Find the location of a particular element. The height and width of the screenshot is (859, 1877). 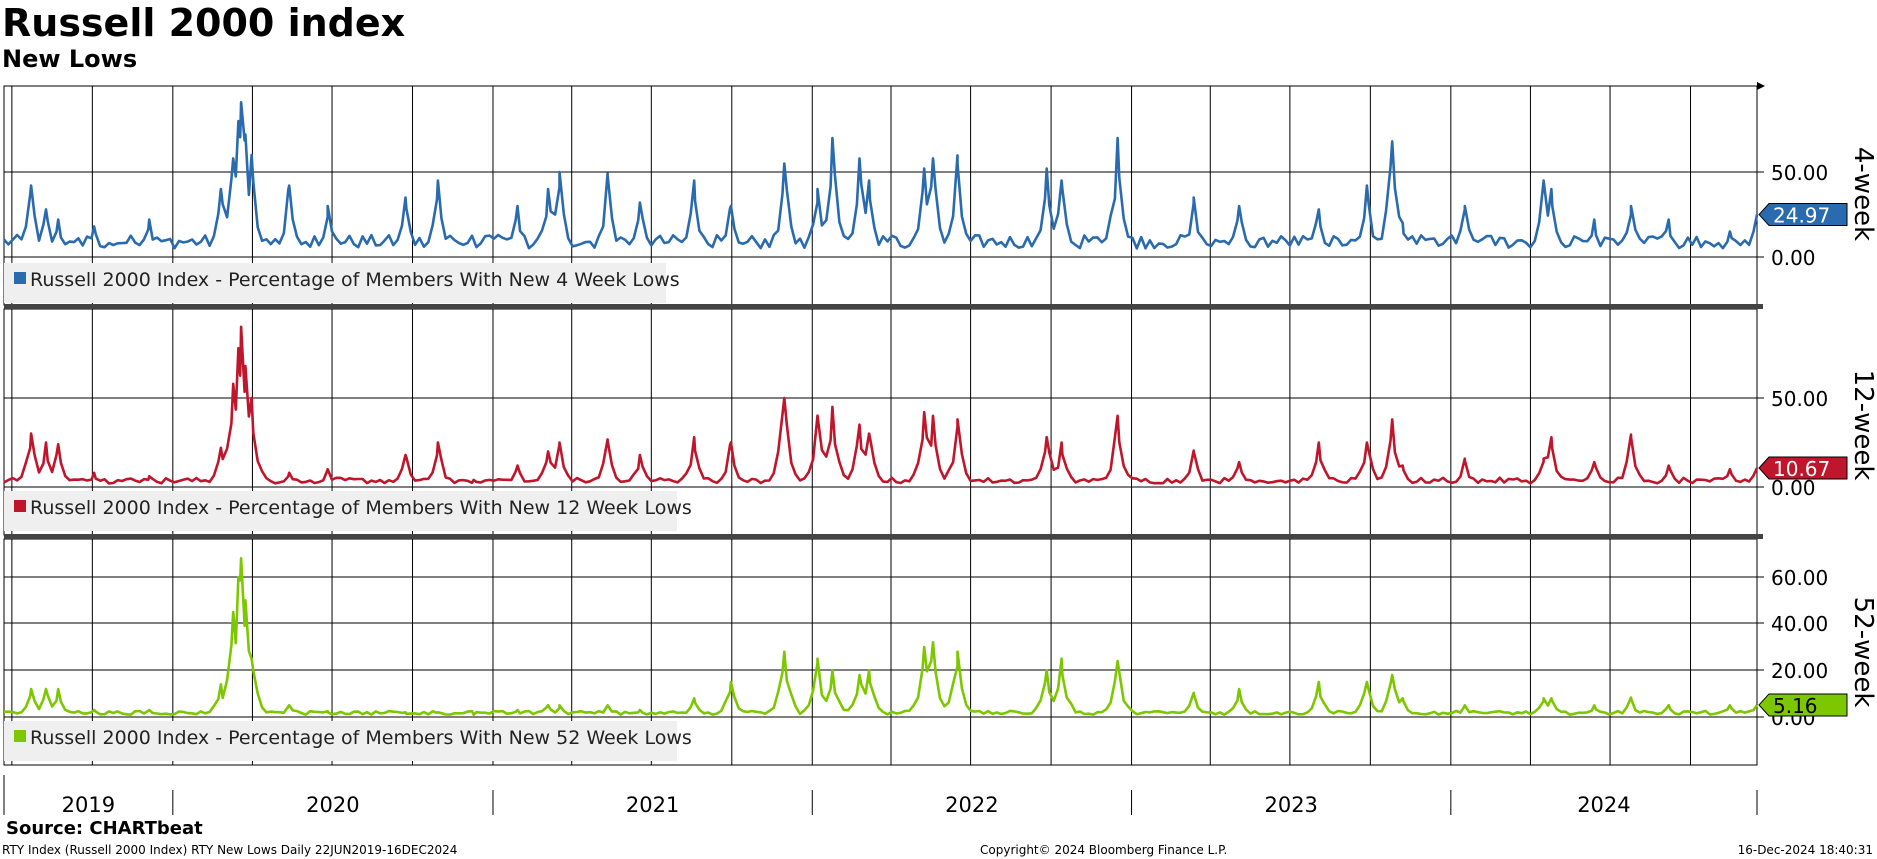

axis-arrow is located at coordinates (1761, 86).